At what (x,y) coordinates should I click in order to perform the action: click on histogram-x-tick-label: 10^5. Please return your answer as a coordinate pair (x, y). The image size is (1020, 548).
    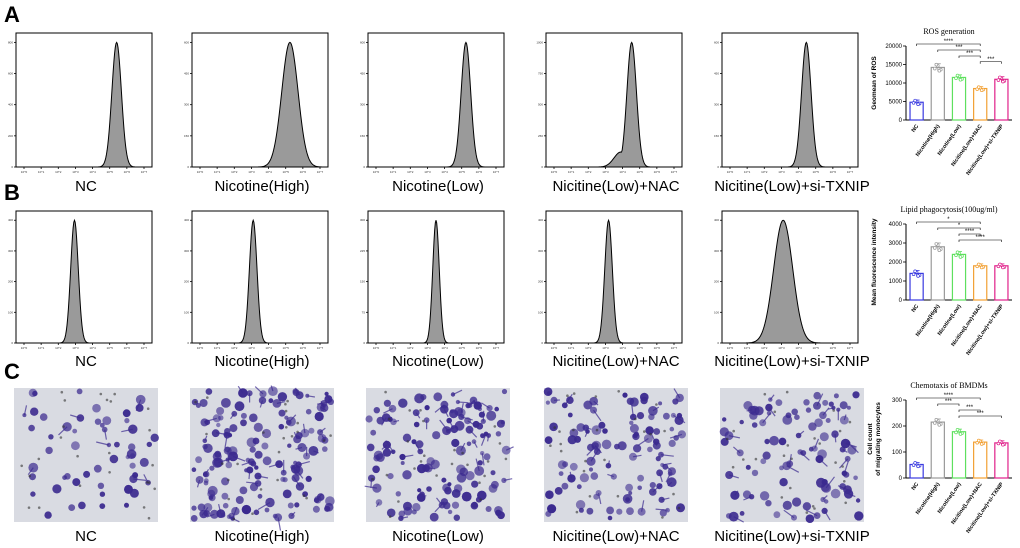
    Looking at the image, I should click on (640, 348).